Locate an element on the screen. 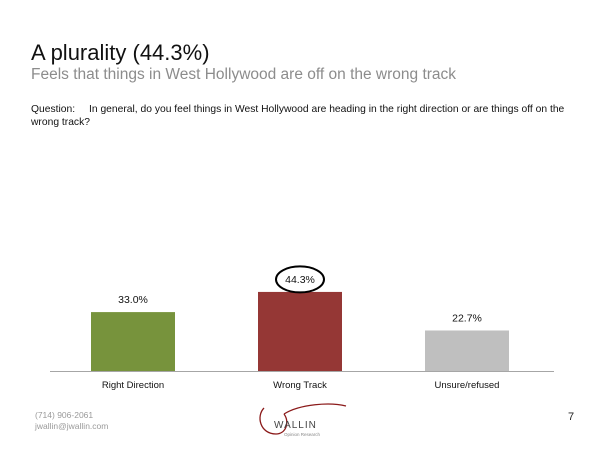 The width and height of the screenshot is (600, 461). logo-swash-icon is located at coordinates (303, 419).